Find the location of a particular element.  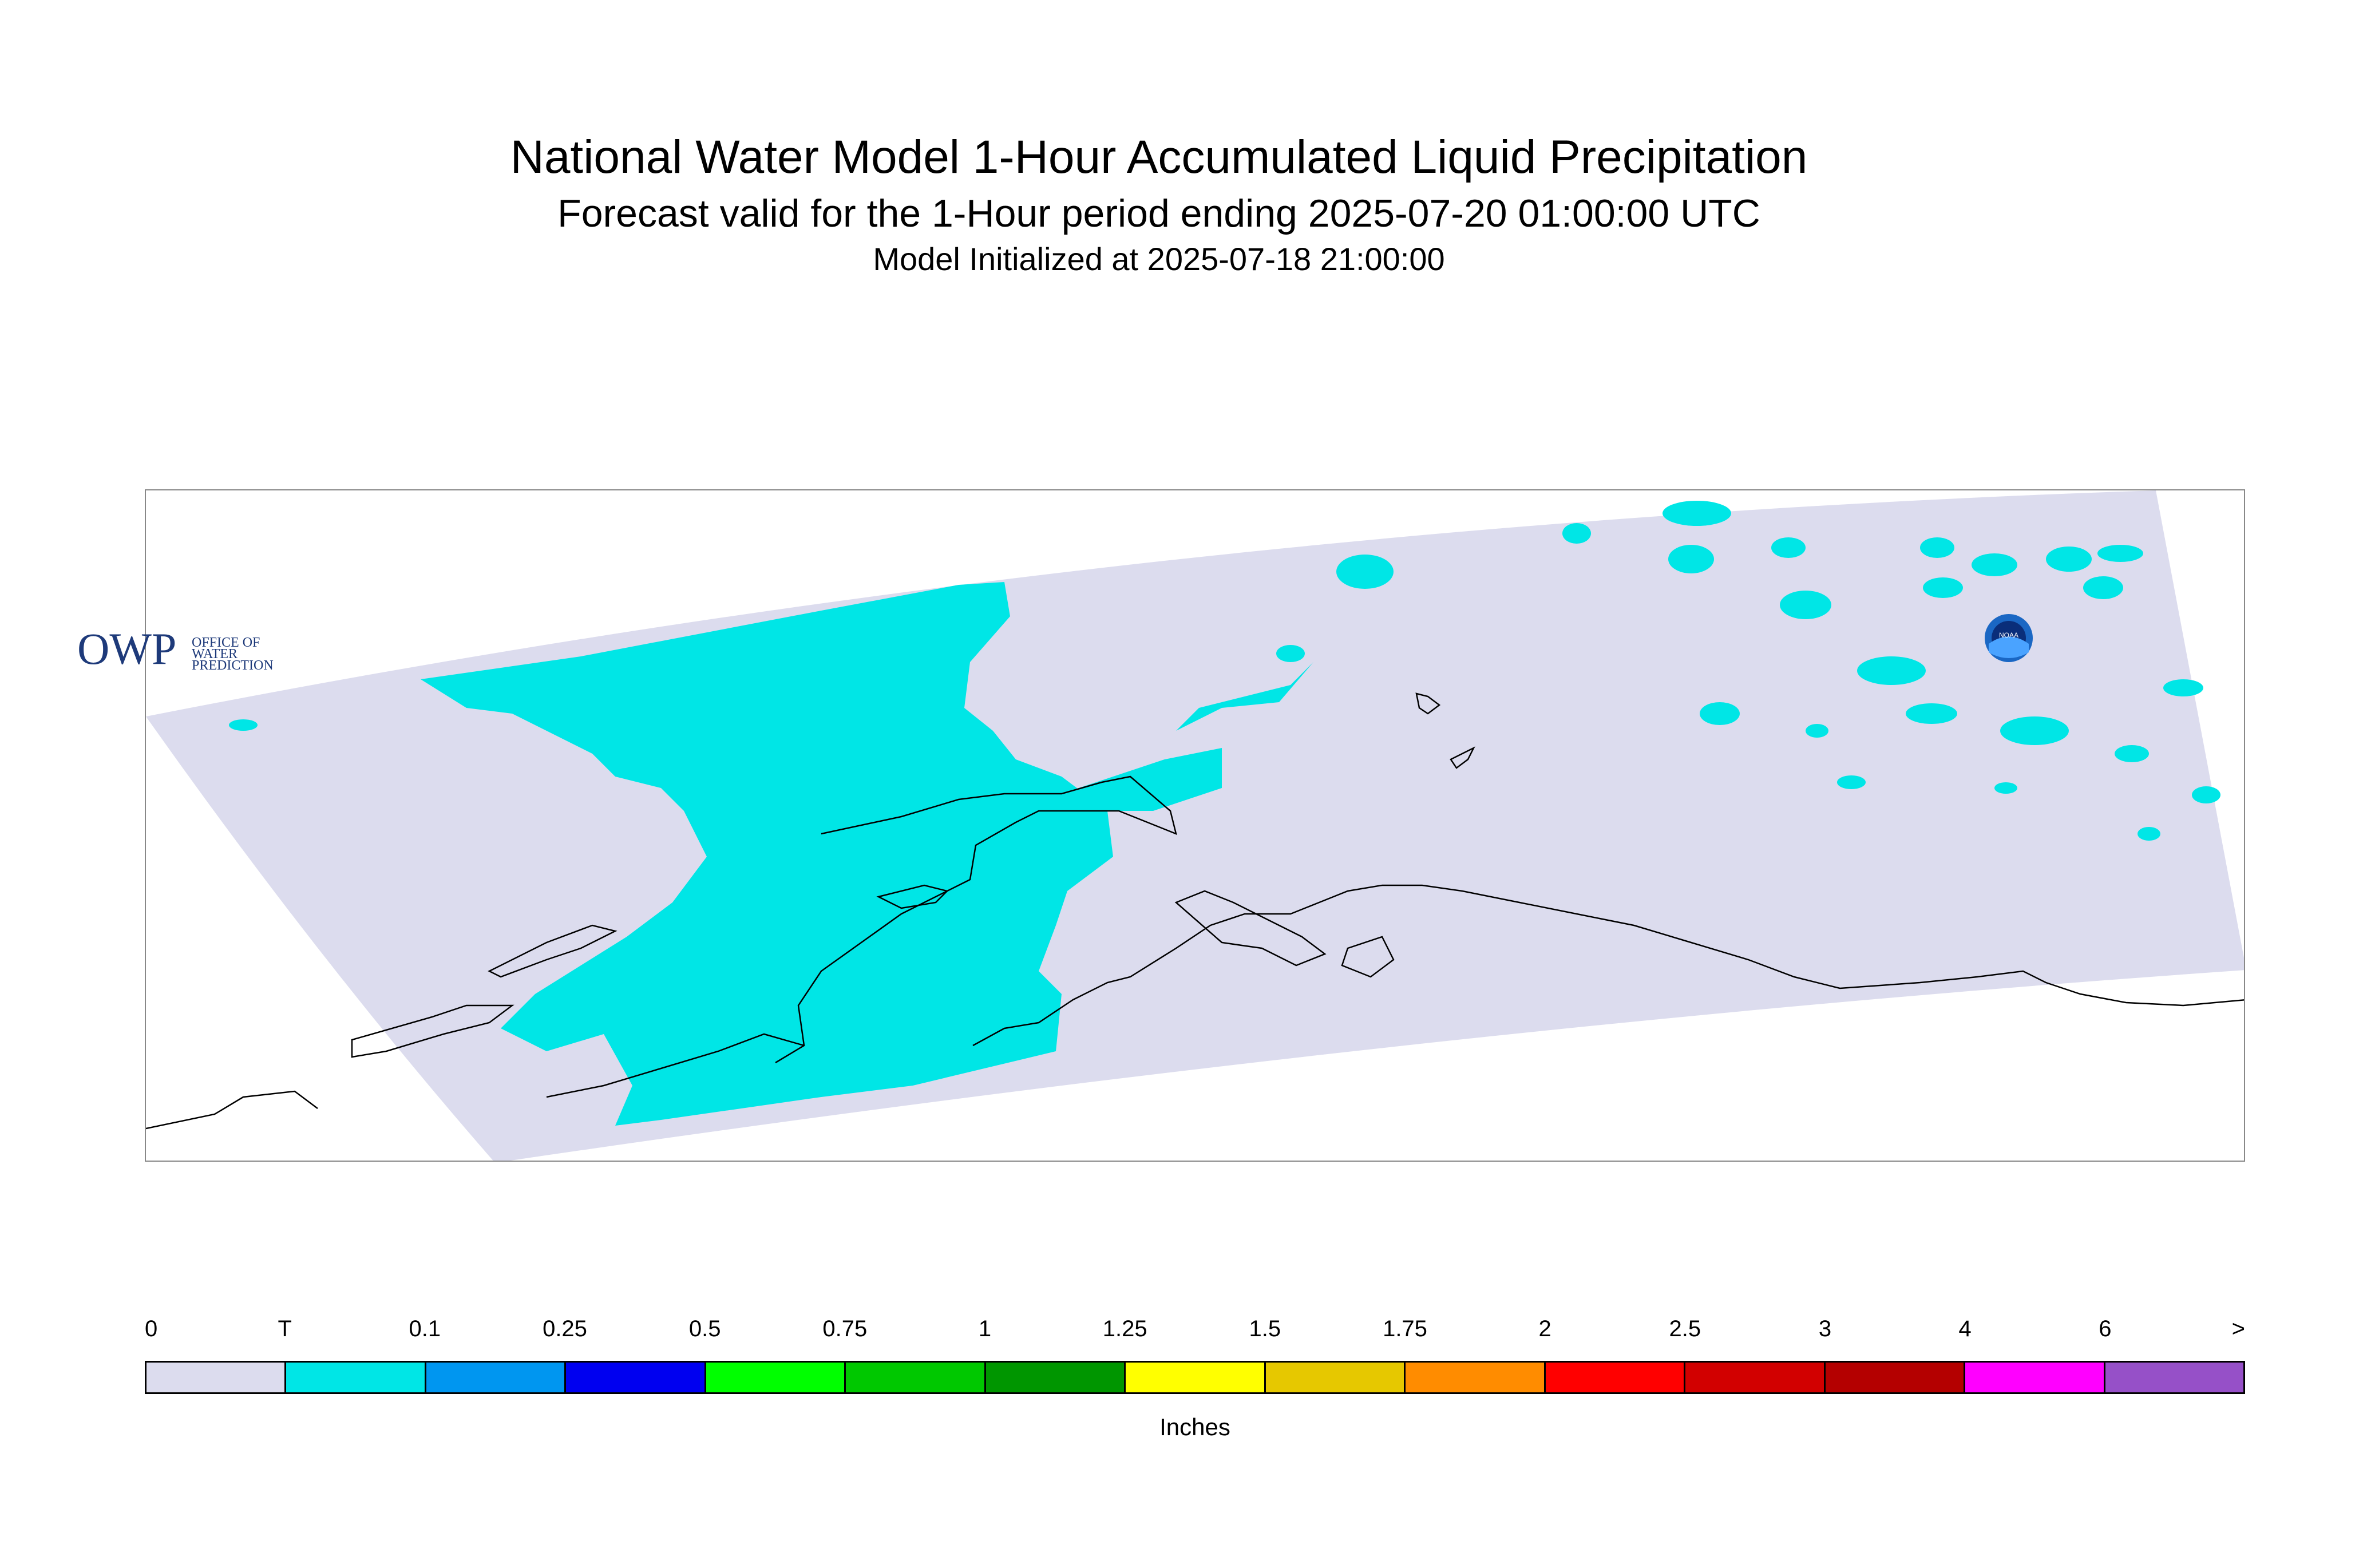

legend-tick-label: 0.25 is located at coordinates (565, 1328).